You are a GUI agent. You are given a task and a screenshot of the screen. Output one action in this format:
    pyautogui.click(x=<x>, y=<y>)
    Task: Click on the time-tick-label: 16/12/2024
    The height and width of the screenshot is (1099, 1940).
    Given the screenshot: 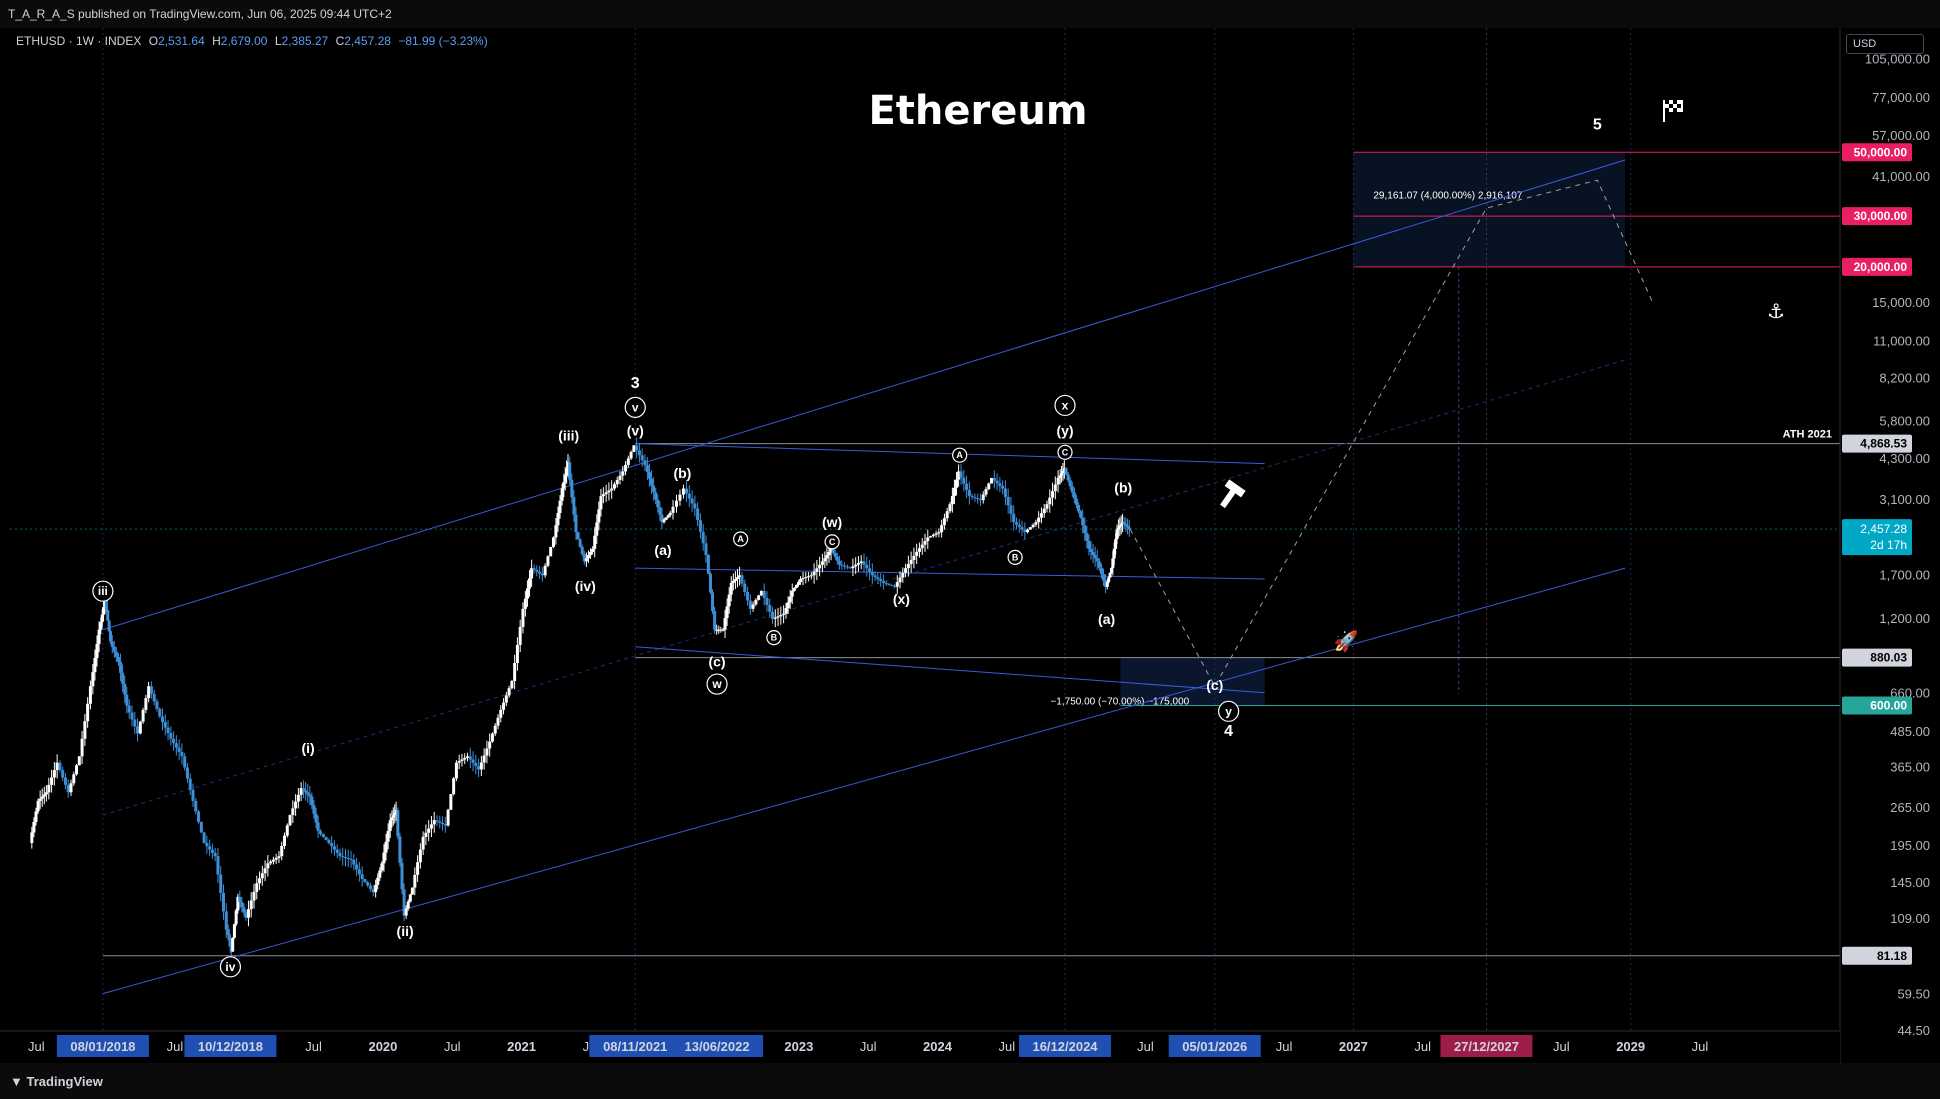 What is the action you would take?
    pyautogui.click(x=1065, y=1046)
    